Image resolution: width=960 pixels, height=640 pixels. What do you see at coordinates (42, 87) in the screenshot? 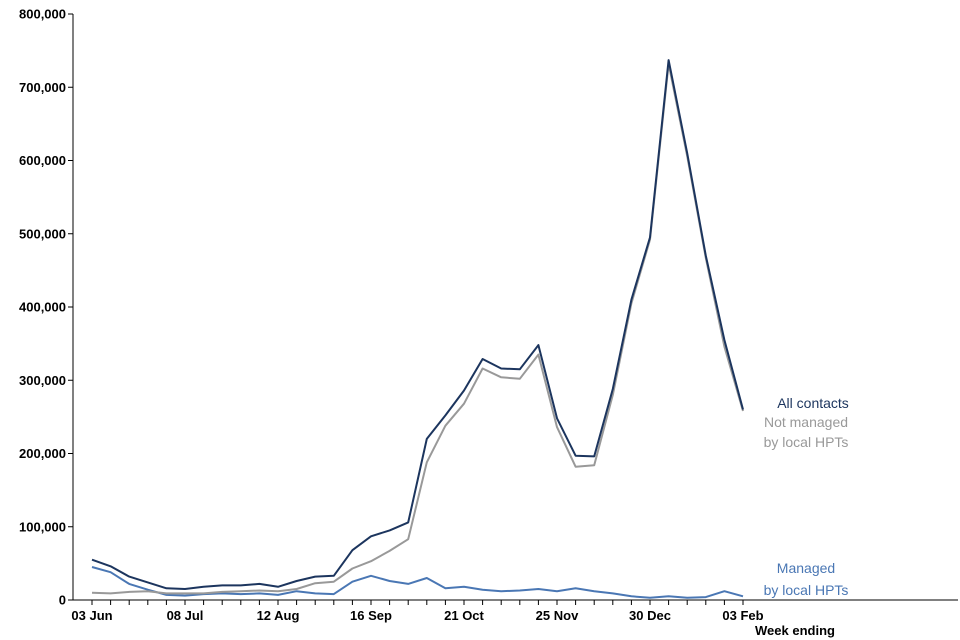
I see `y-tick-label: 700,000` at bounding box center [42, 87].